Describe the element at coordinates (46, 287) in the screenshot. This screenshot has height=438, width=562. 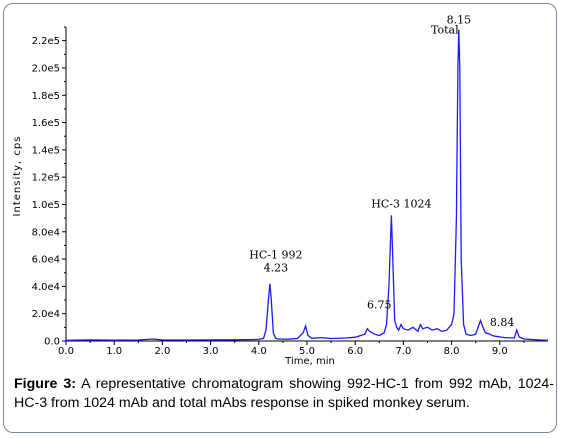
I see `y-tick-label: 4.0e4` at that location.